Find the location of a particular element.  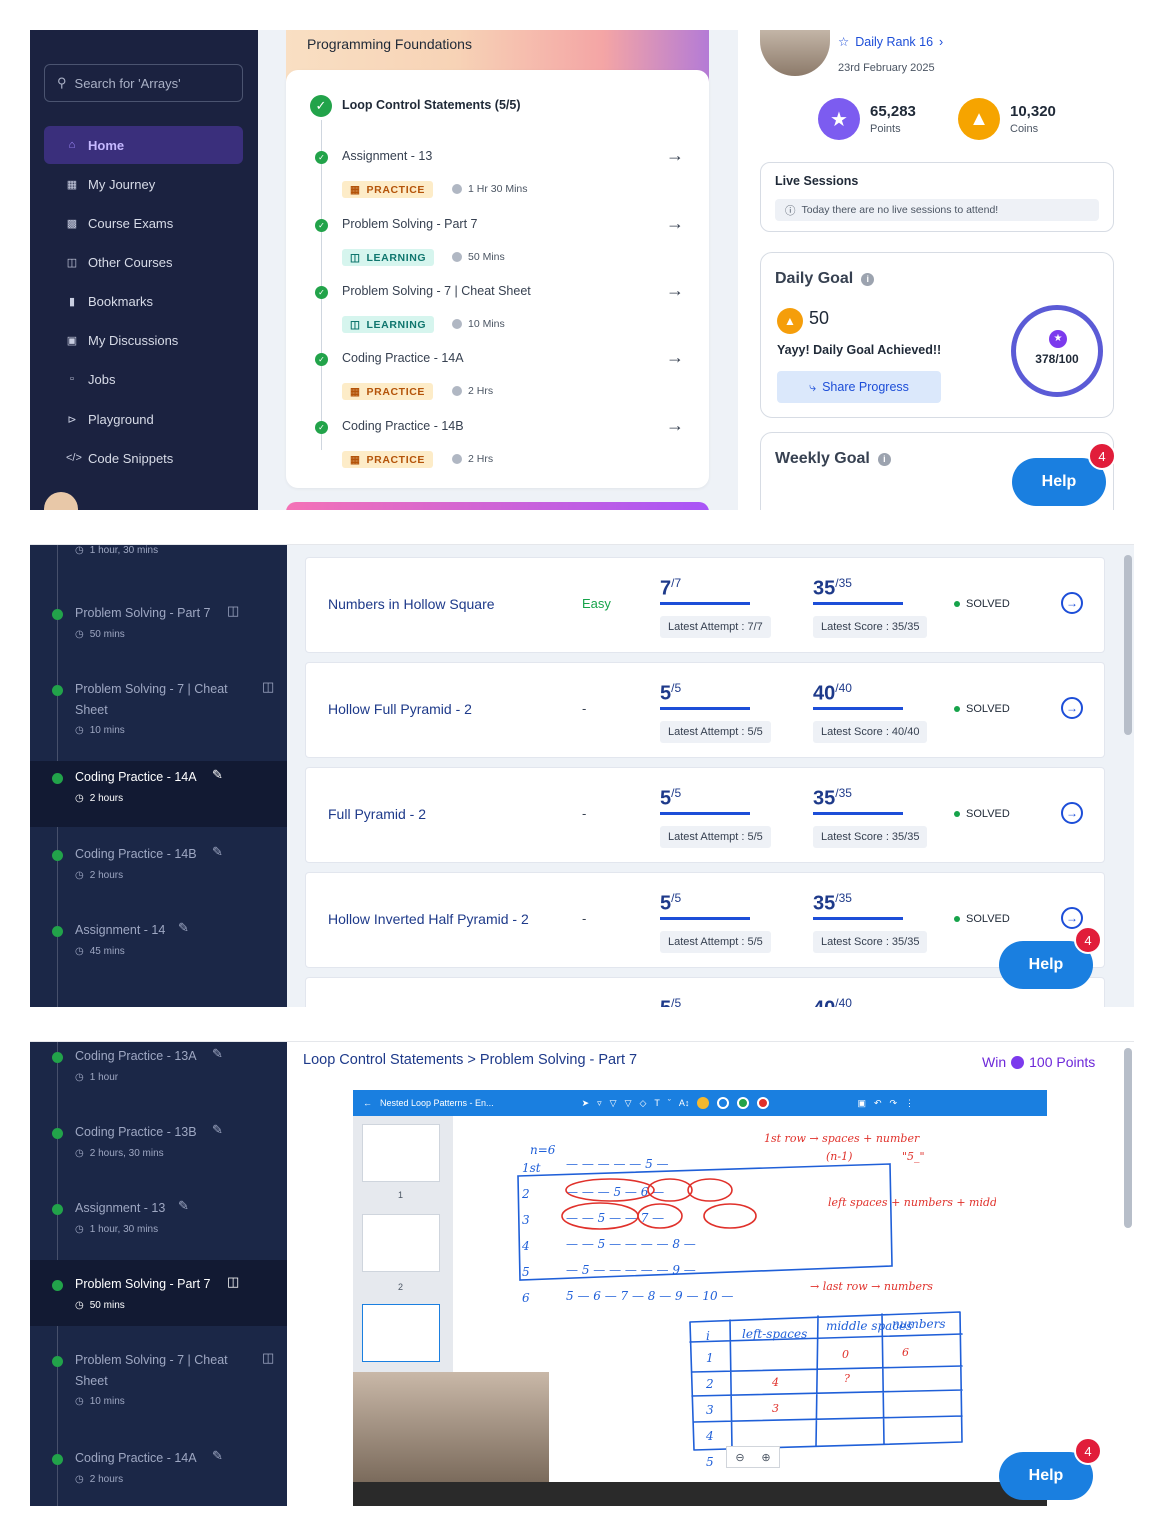

points-stat: ★ 65,283 Points is located at coordinates (867, 119).